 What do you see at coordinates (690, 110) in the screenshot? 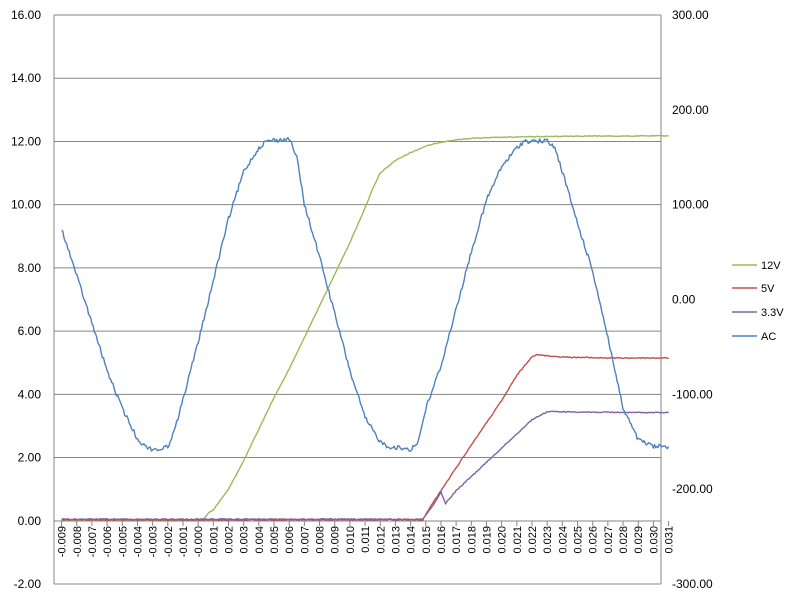
I see `right-tick-label: 200.00` at bounding box center [690, 110].